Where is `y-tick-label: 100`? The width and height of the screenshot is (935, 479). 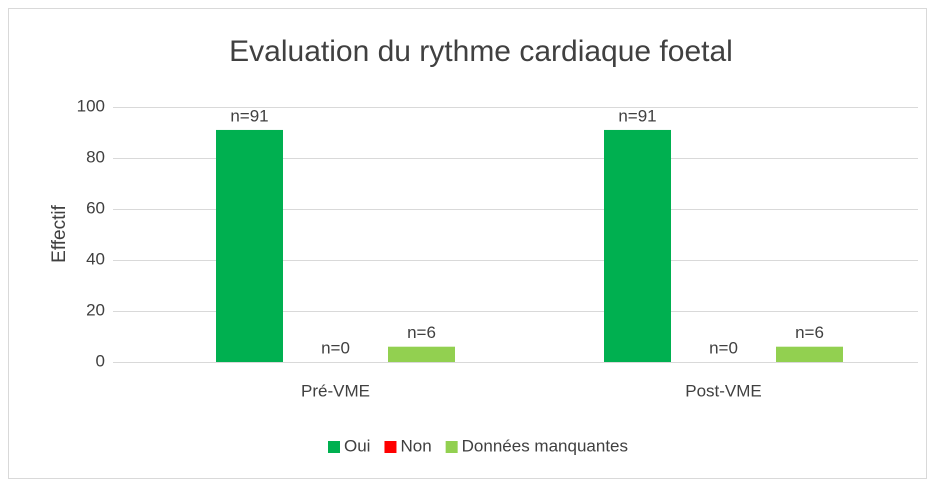 y-tick-label: 100 is located at coordinates (91, 105).